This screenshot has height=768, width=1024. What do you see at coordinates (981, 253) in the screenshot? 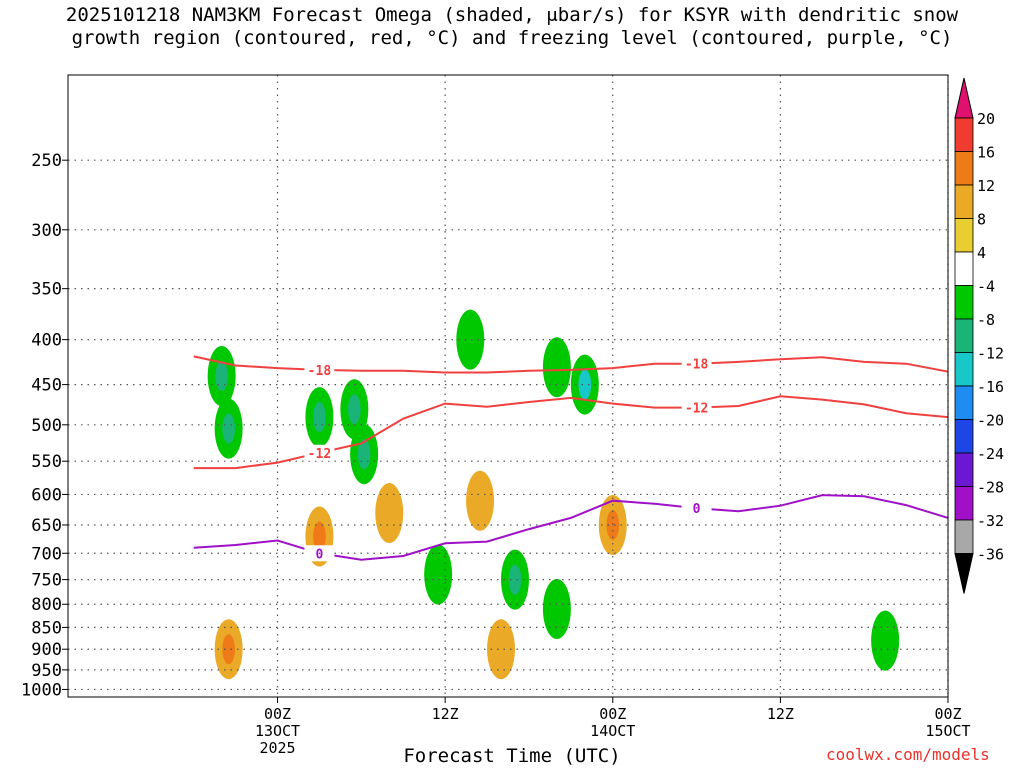
I see `colorbar-label-4: 4` at bounding box center [981, 253].